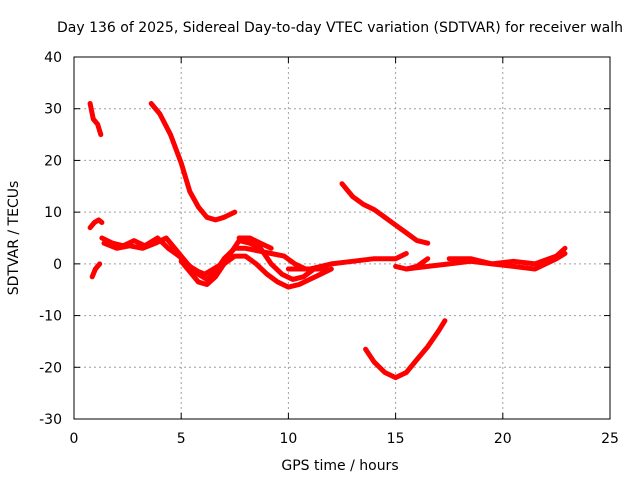 This screenshot has height=480, width=640. Describe the element at coordinates (288, 439) in the screenshot. I see `x-tick-label: 10` at that location.